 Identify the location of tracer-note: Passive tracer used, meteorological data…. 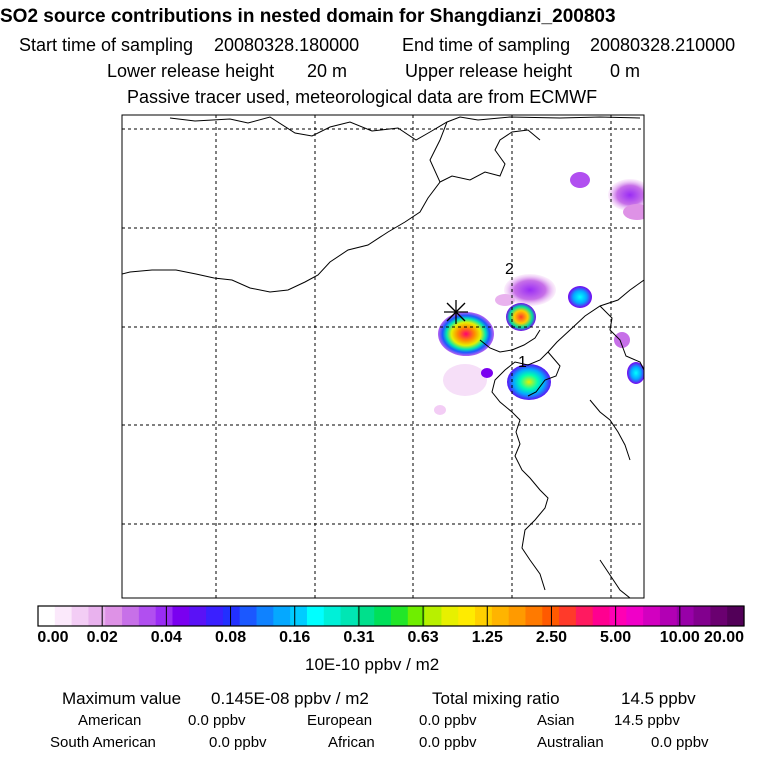
(362, 97).